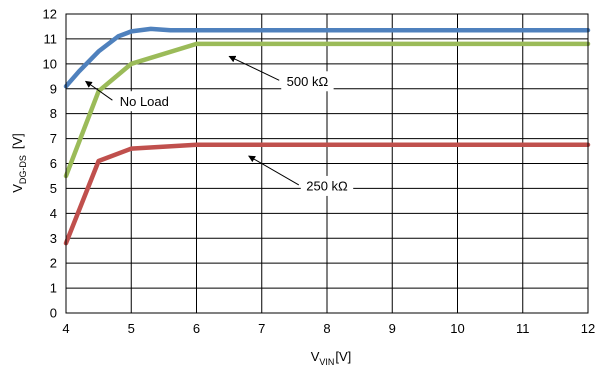 The width and height of the screenshot is (597, 376). I want to click on x-axis-title: VVIN[V], so click(331, 358).